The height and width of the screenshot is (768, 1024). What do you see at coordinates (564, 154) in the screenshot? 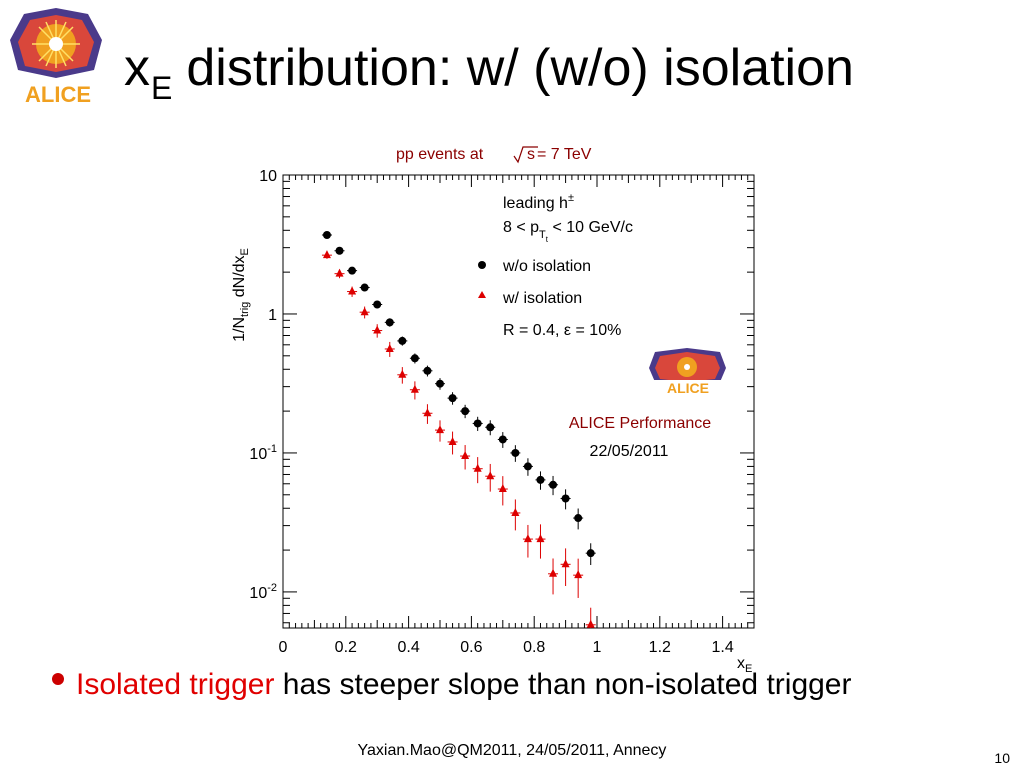
I see `chart-title-suffix: = 7 TeV` at bounding box center [564, 154].